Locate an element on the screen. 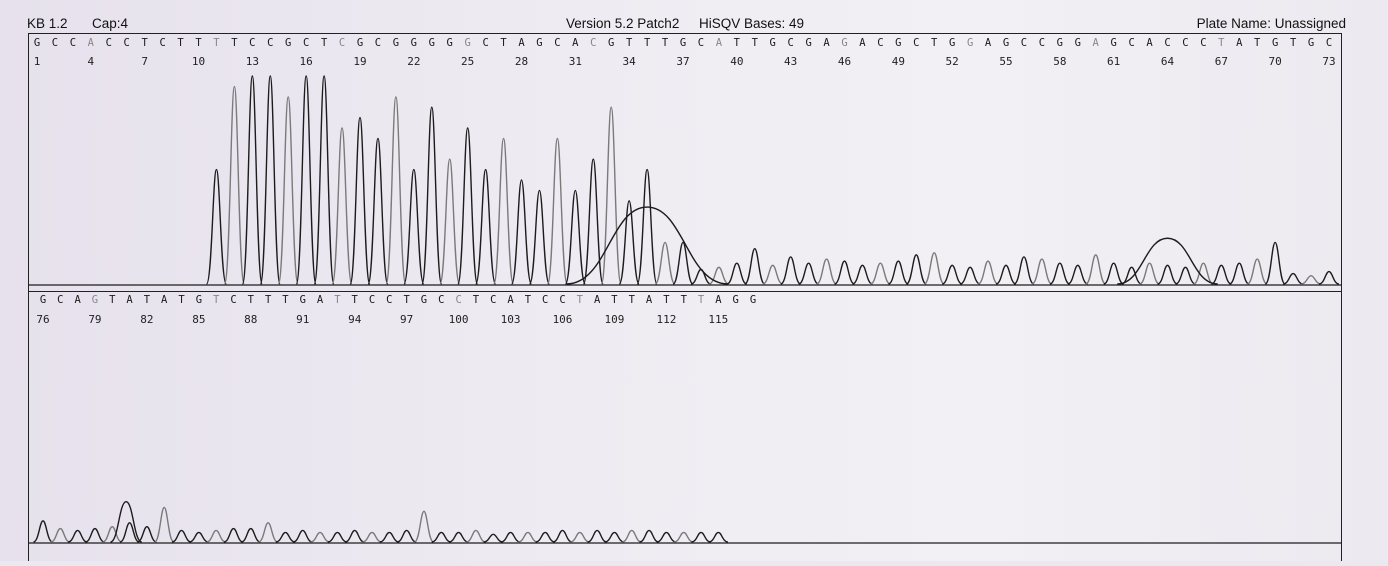 Image resolution: width=1388 pixels, height=566 pixels. position-label: 13 is located at coordinates (252, 61).